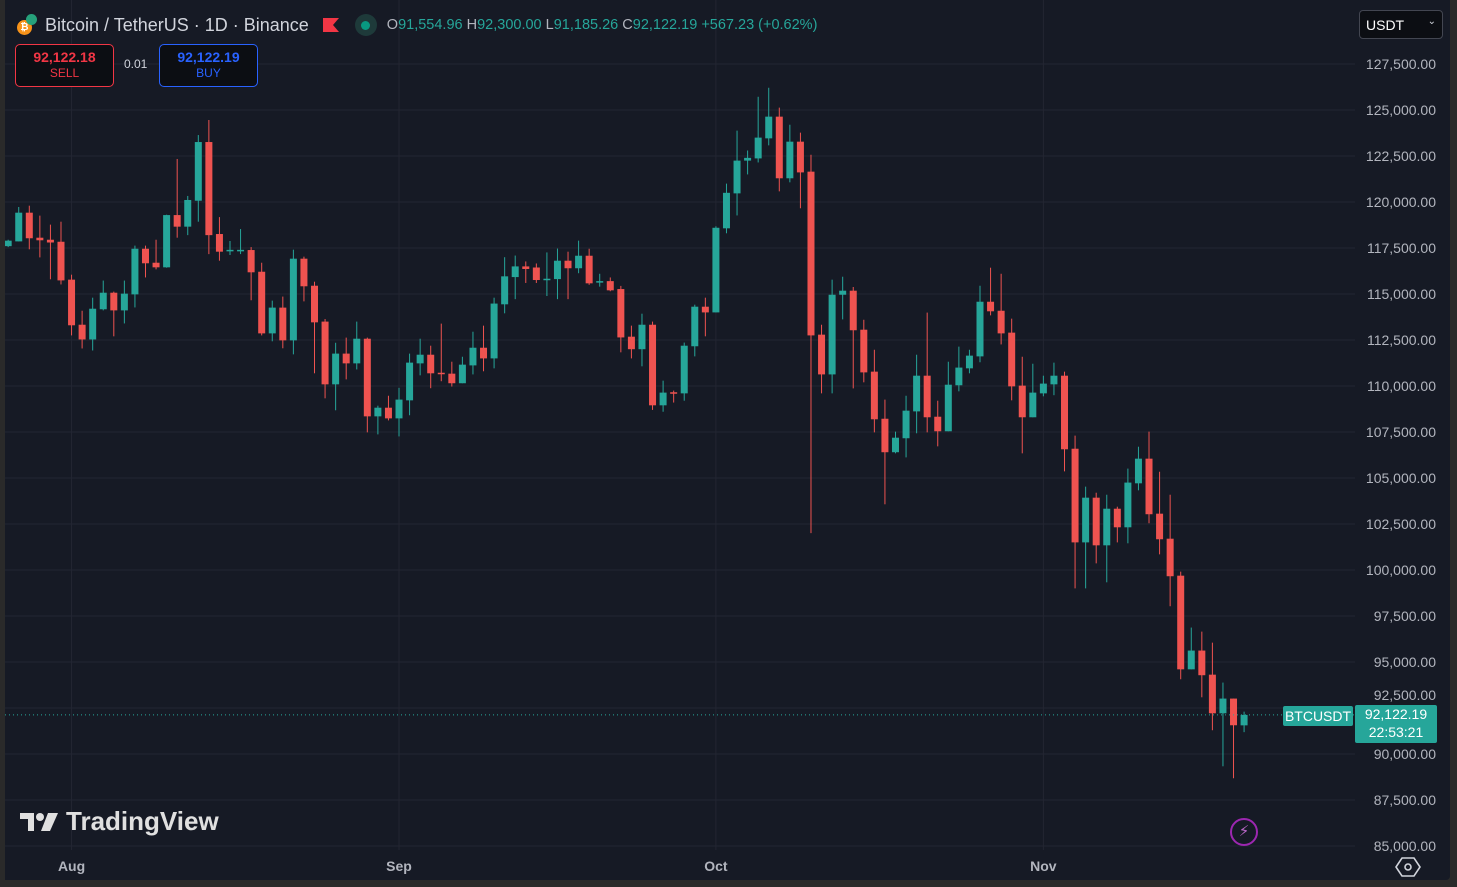 The height and width of the screenshot is (887, 1457). I want to click on chart-settings-icon, so click(1408, 867).